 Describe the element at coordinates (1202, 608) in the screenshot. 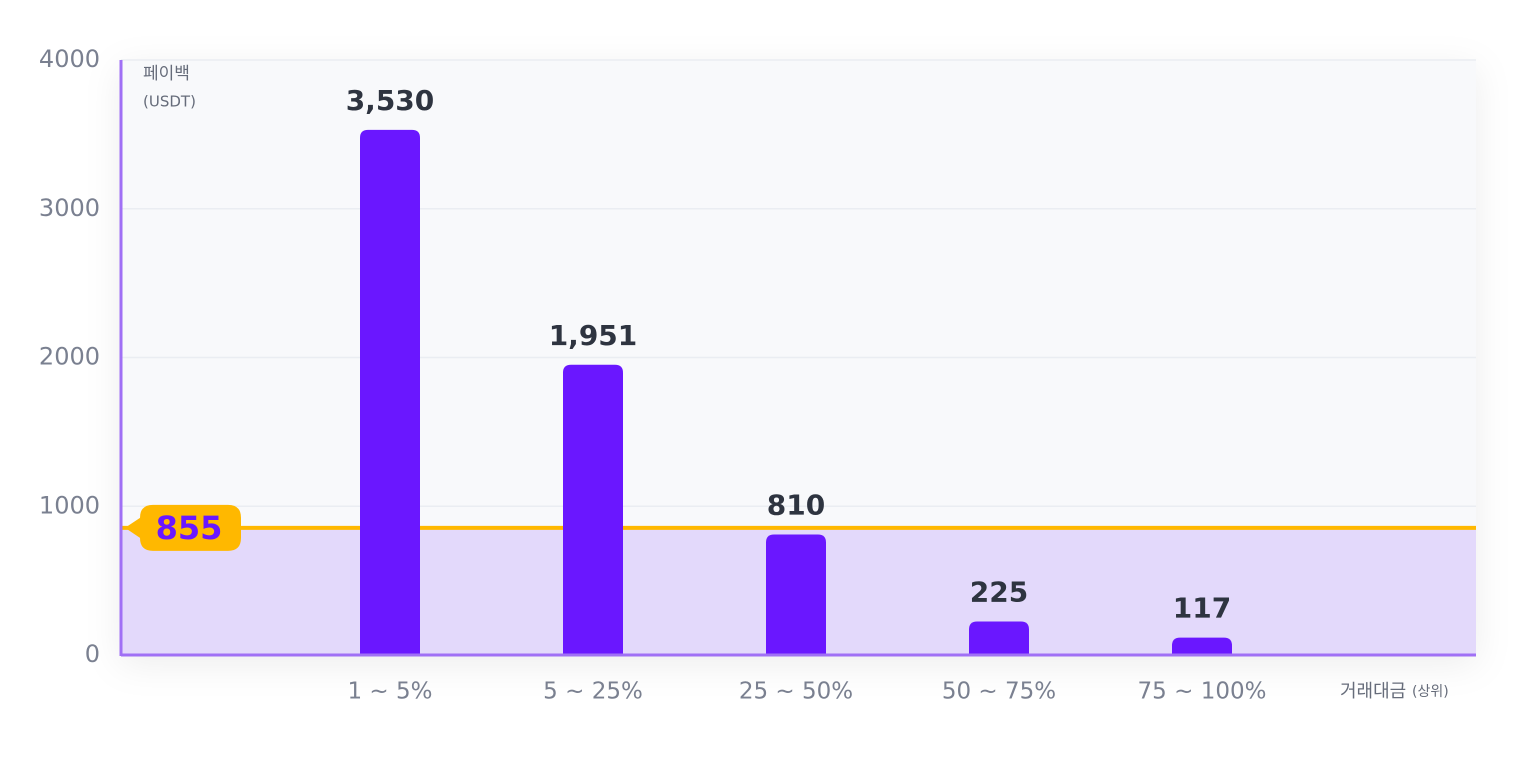

I see `value-label: 117` at that location.